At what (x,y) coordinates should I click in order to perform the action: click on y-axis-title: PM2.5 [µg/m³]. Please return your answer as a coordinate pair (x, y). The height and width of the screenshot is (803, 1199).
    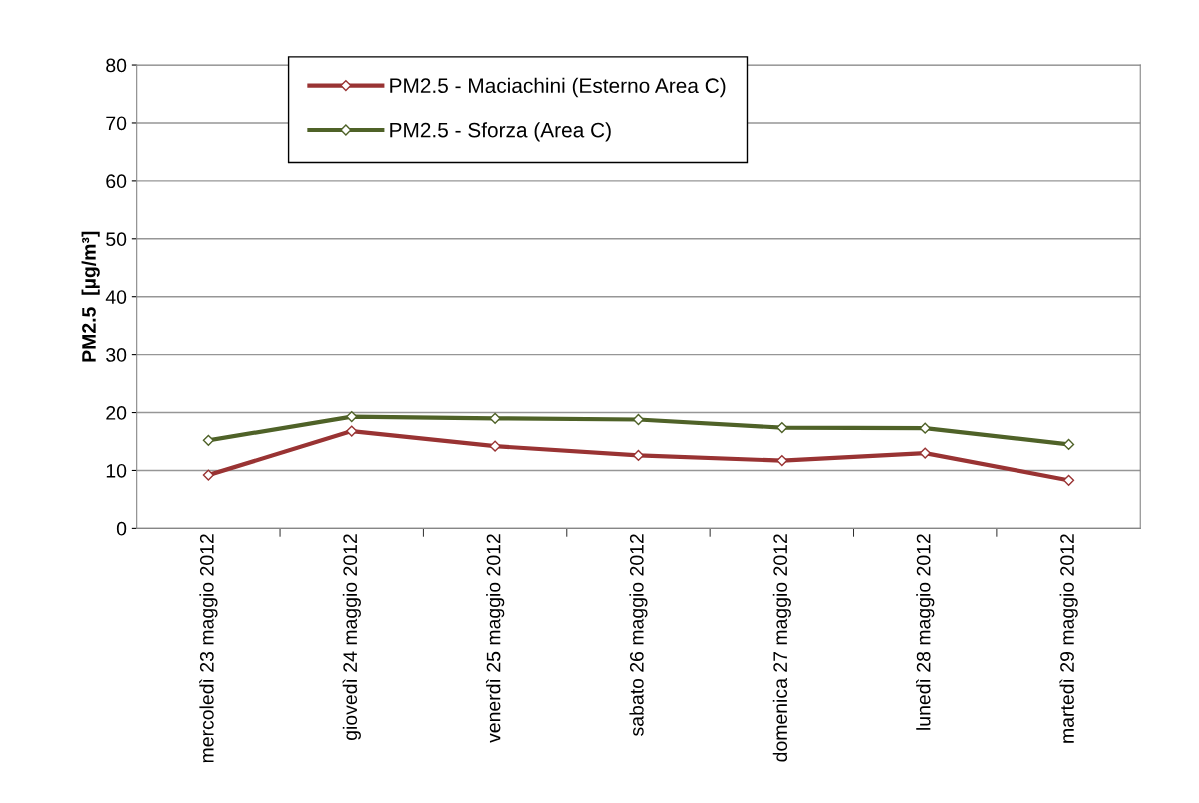
    Looking at the image, I should click on (90, 296).